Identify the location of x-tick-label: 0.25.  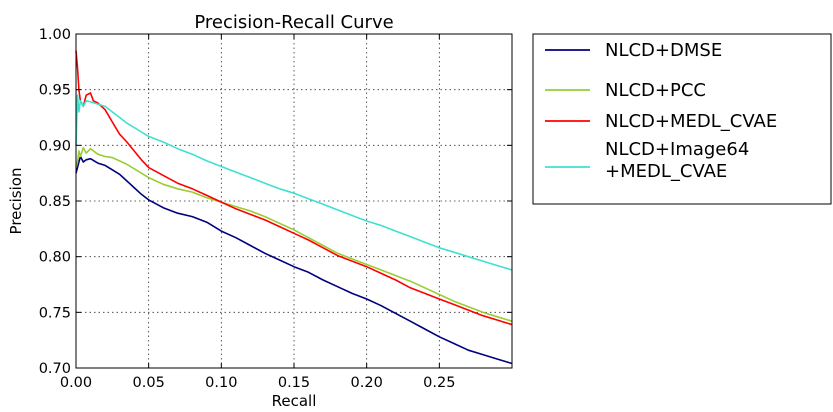
(439, 383).